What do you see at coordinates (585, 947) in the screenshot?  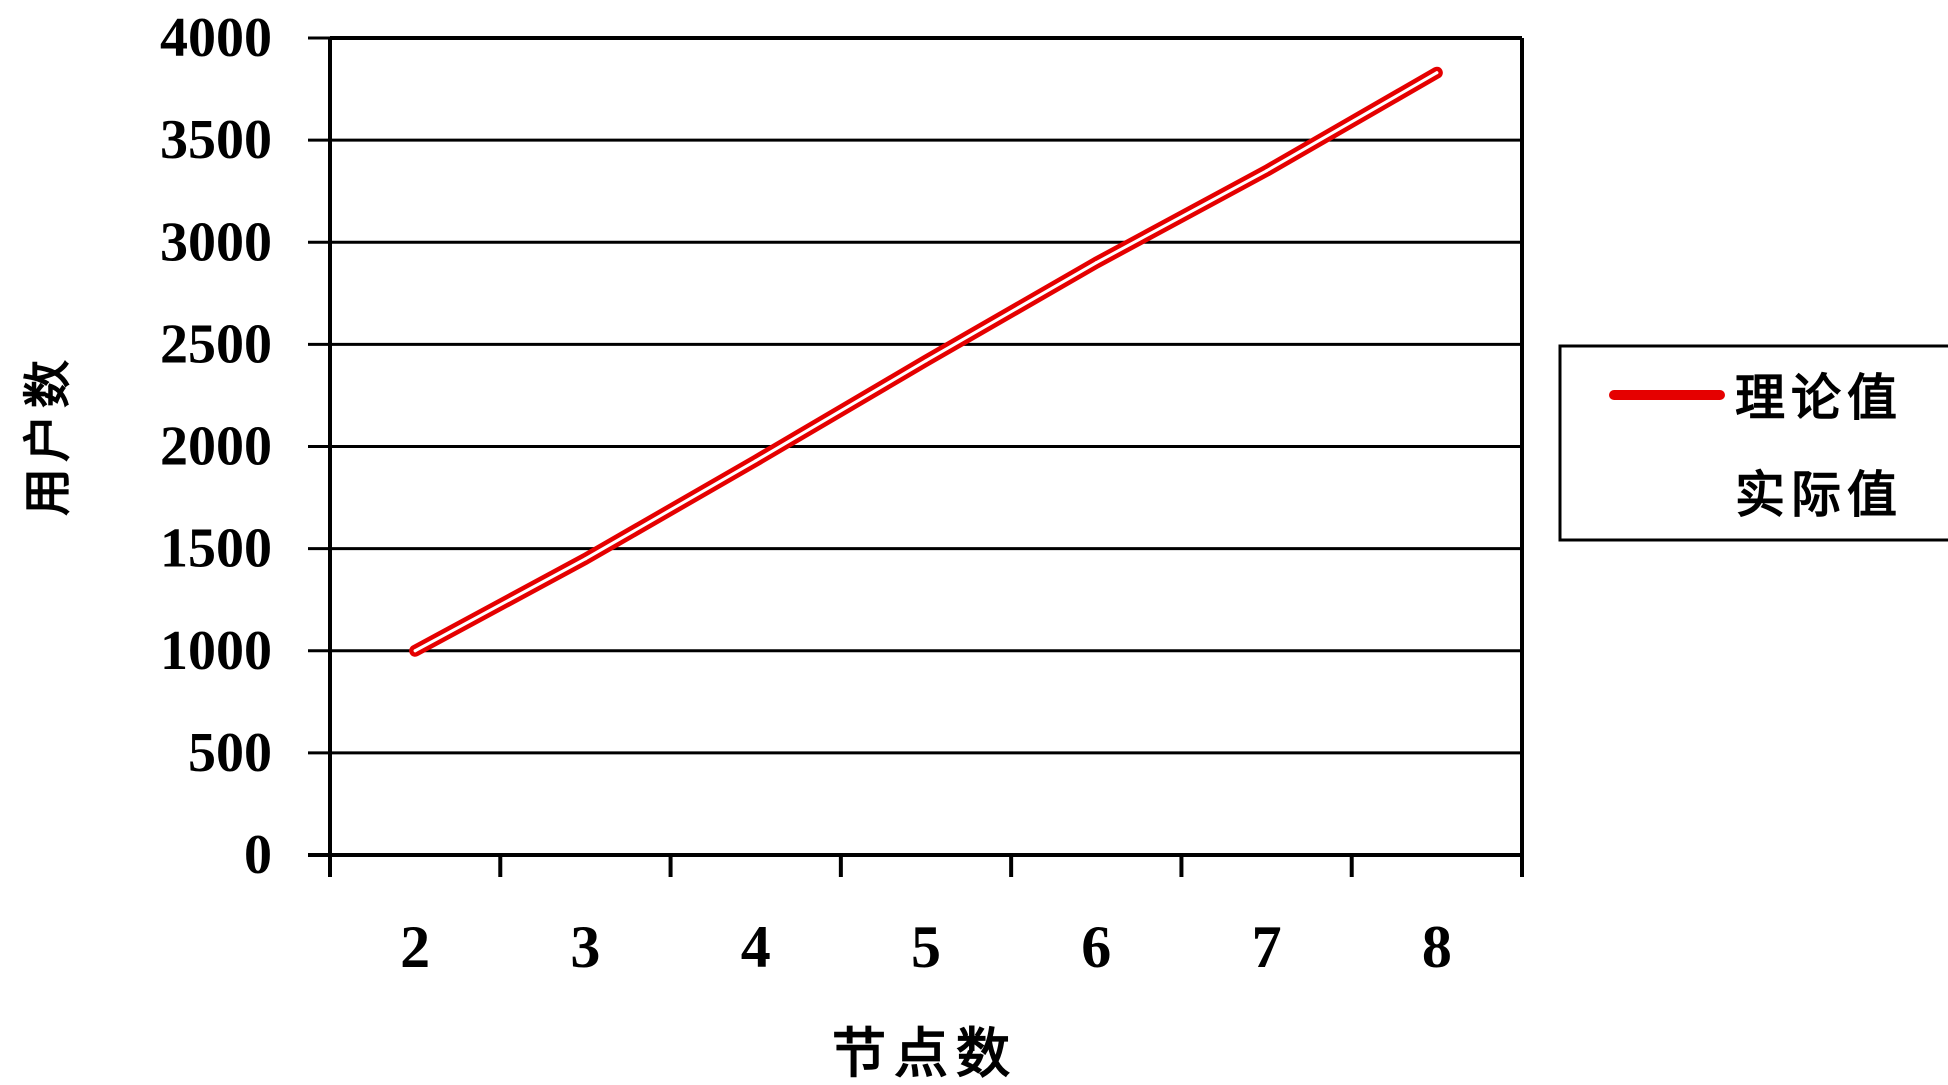 I see `x-tick-label: 3` at bounding box center [585, 947].